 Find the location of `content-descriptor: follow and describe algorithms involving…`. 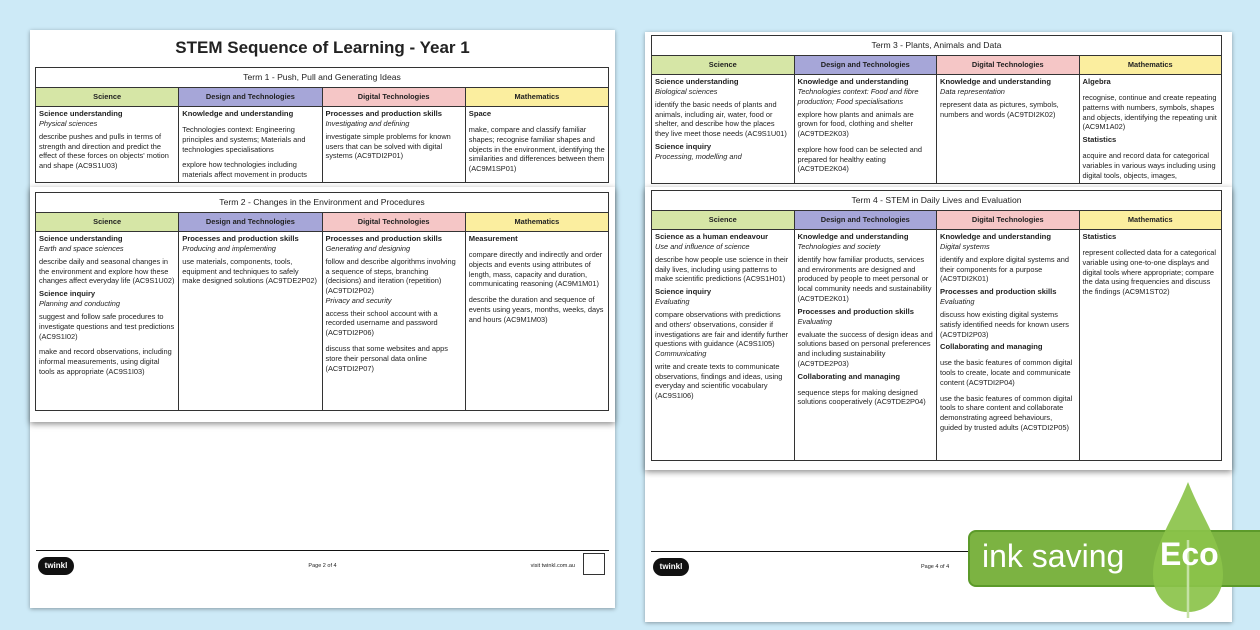

content-descriptor: follow and describe algorithms involving… is located at coordinates (390, 276).